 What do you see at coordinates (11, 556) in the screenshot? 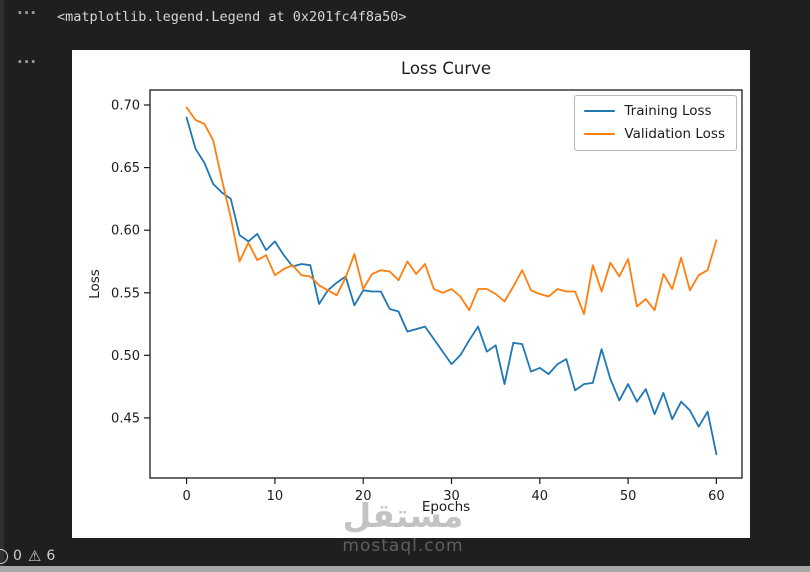
I see `problems-errors-indicator: 0` at bounding box center [11, 556].